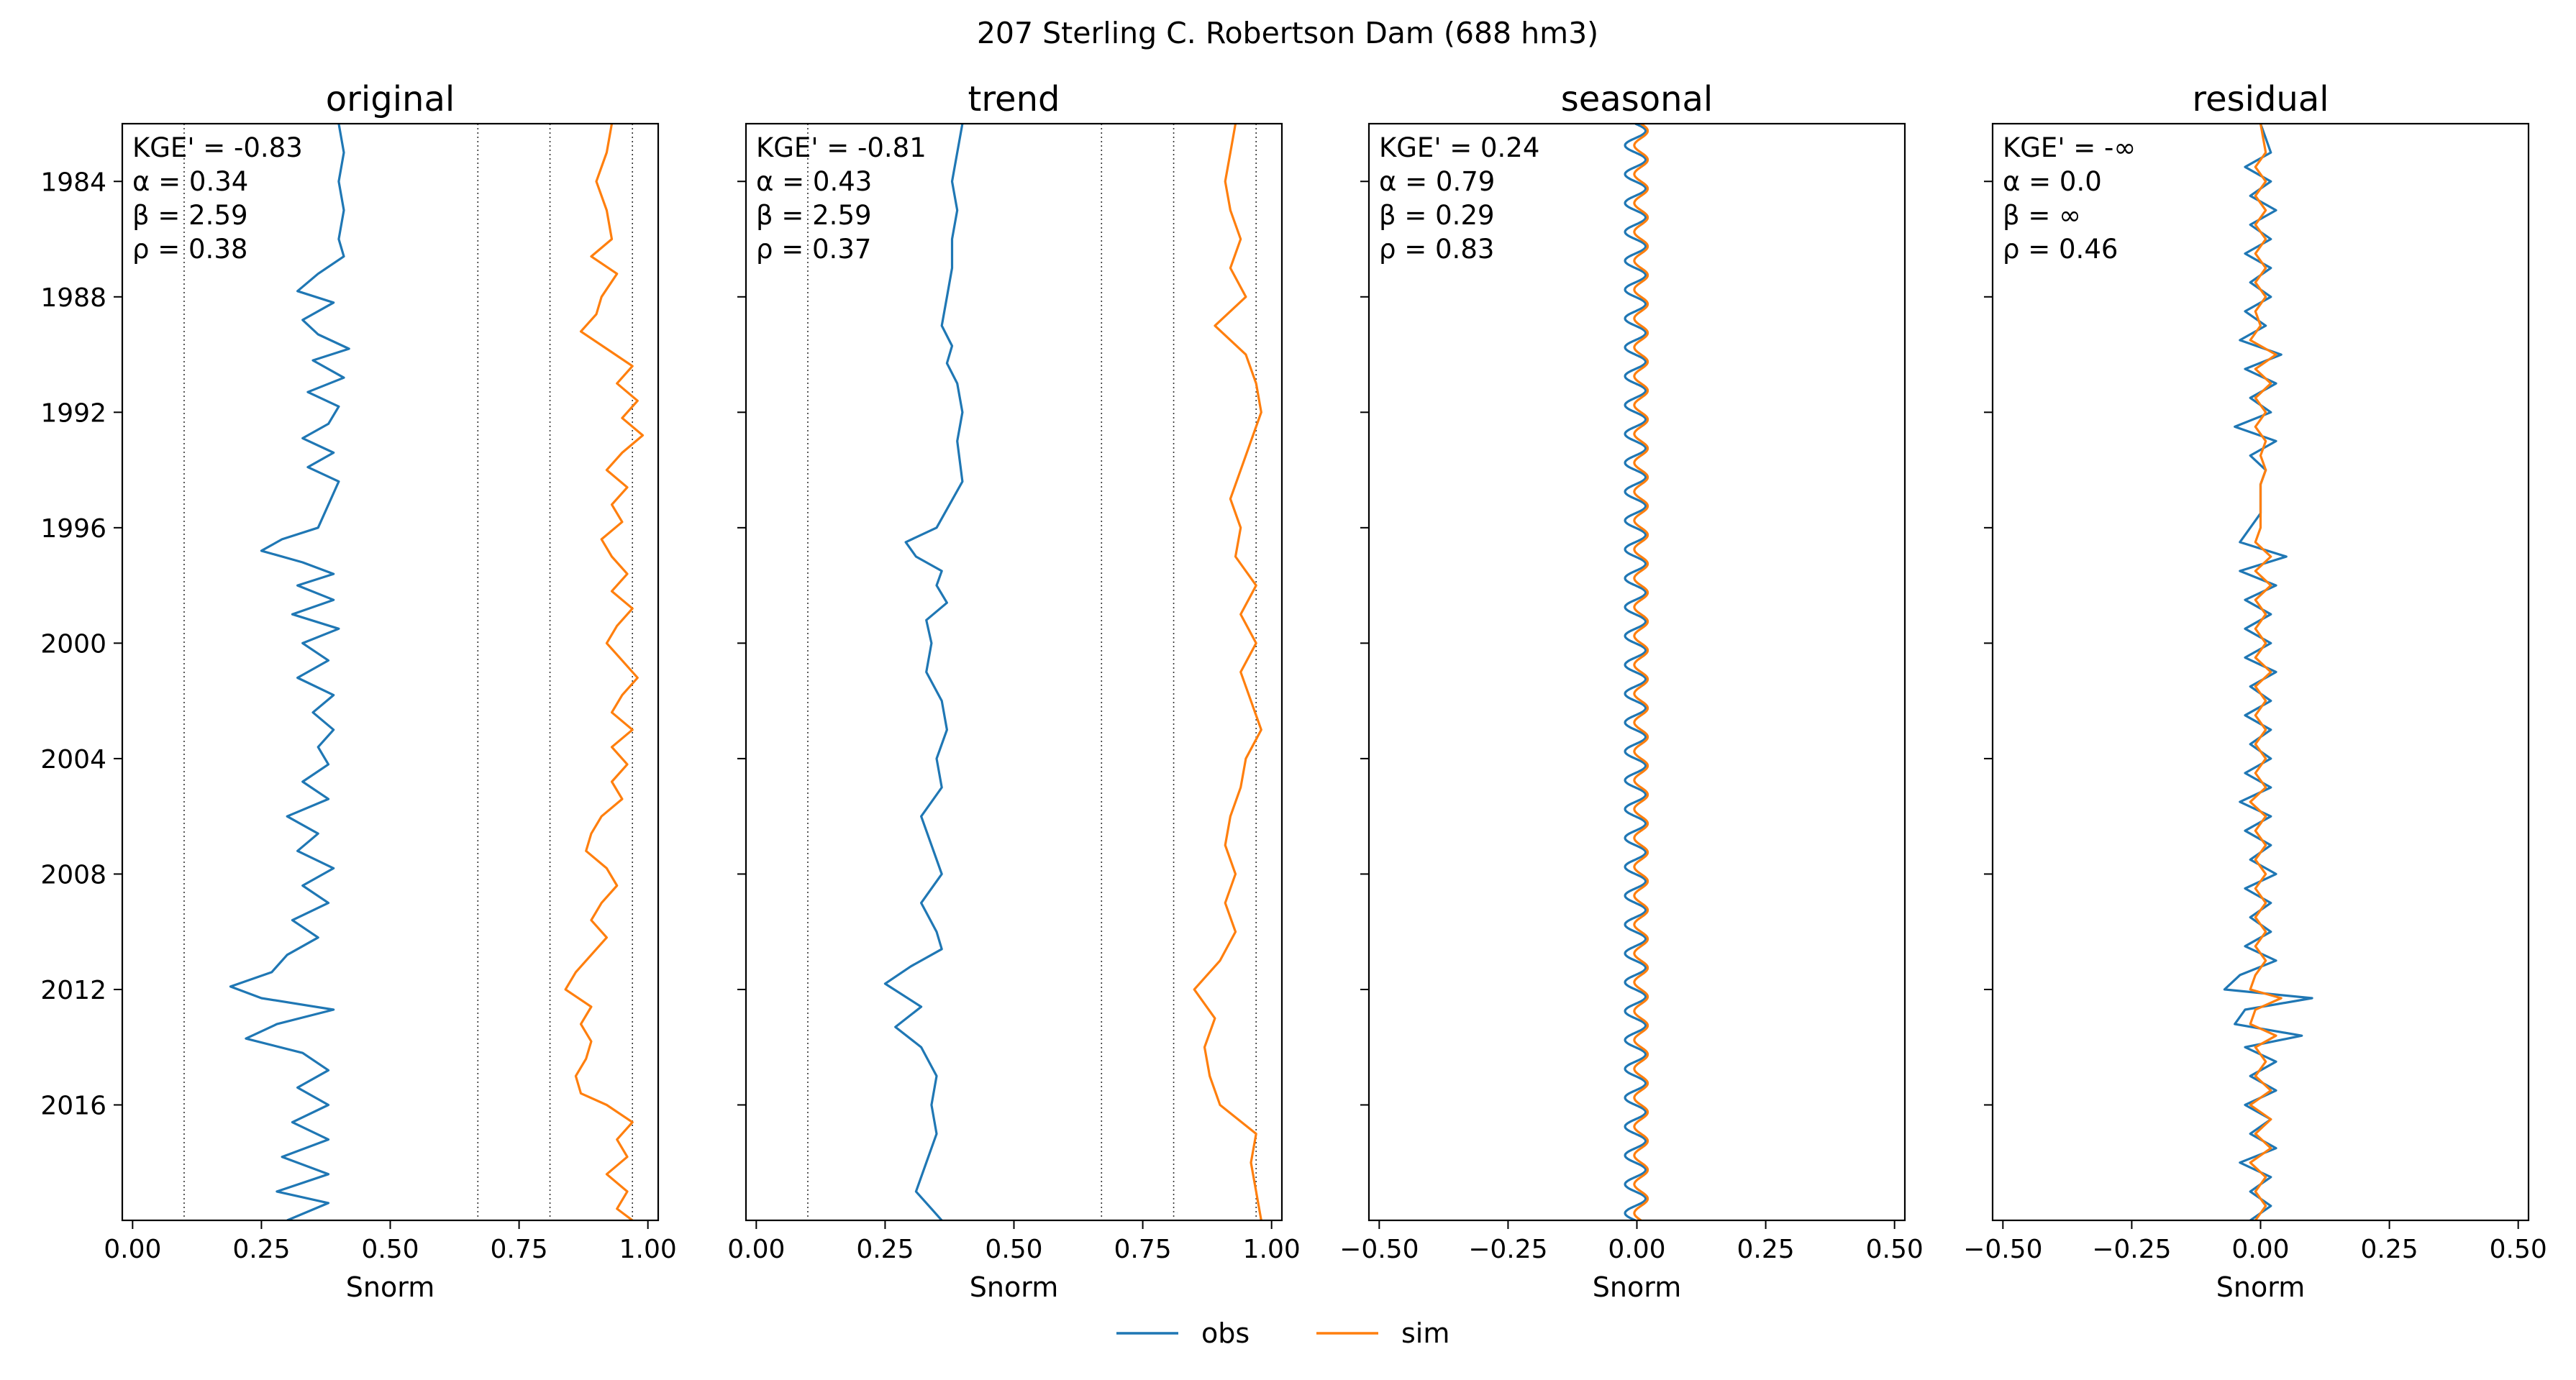 The height and width of the screenshot is (1380, 2576). I want to click on y-tick-label: 2016, so click(73, 1105).